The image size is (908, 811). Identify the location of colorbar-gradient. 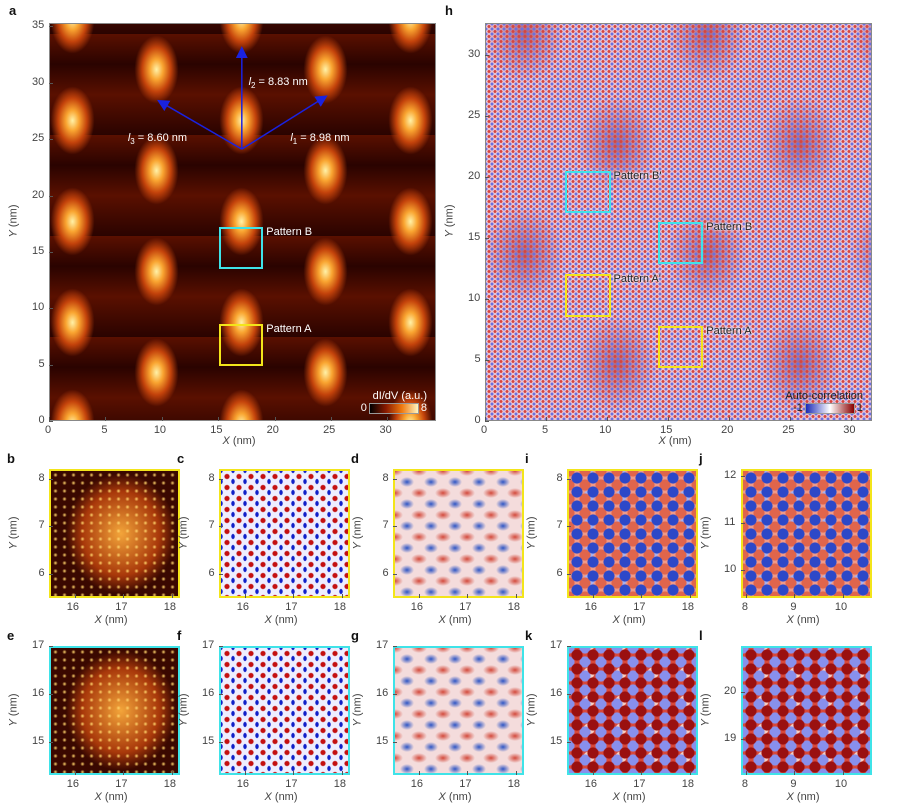
(393, 408).